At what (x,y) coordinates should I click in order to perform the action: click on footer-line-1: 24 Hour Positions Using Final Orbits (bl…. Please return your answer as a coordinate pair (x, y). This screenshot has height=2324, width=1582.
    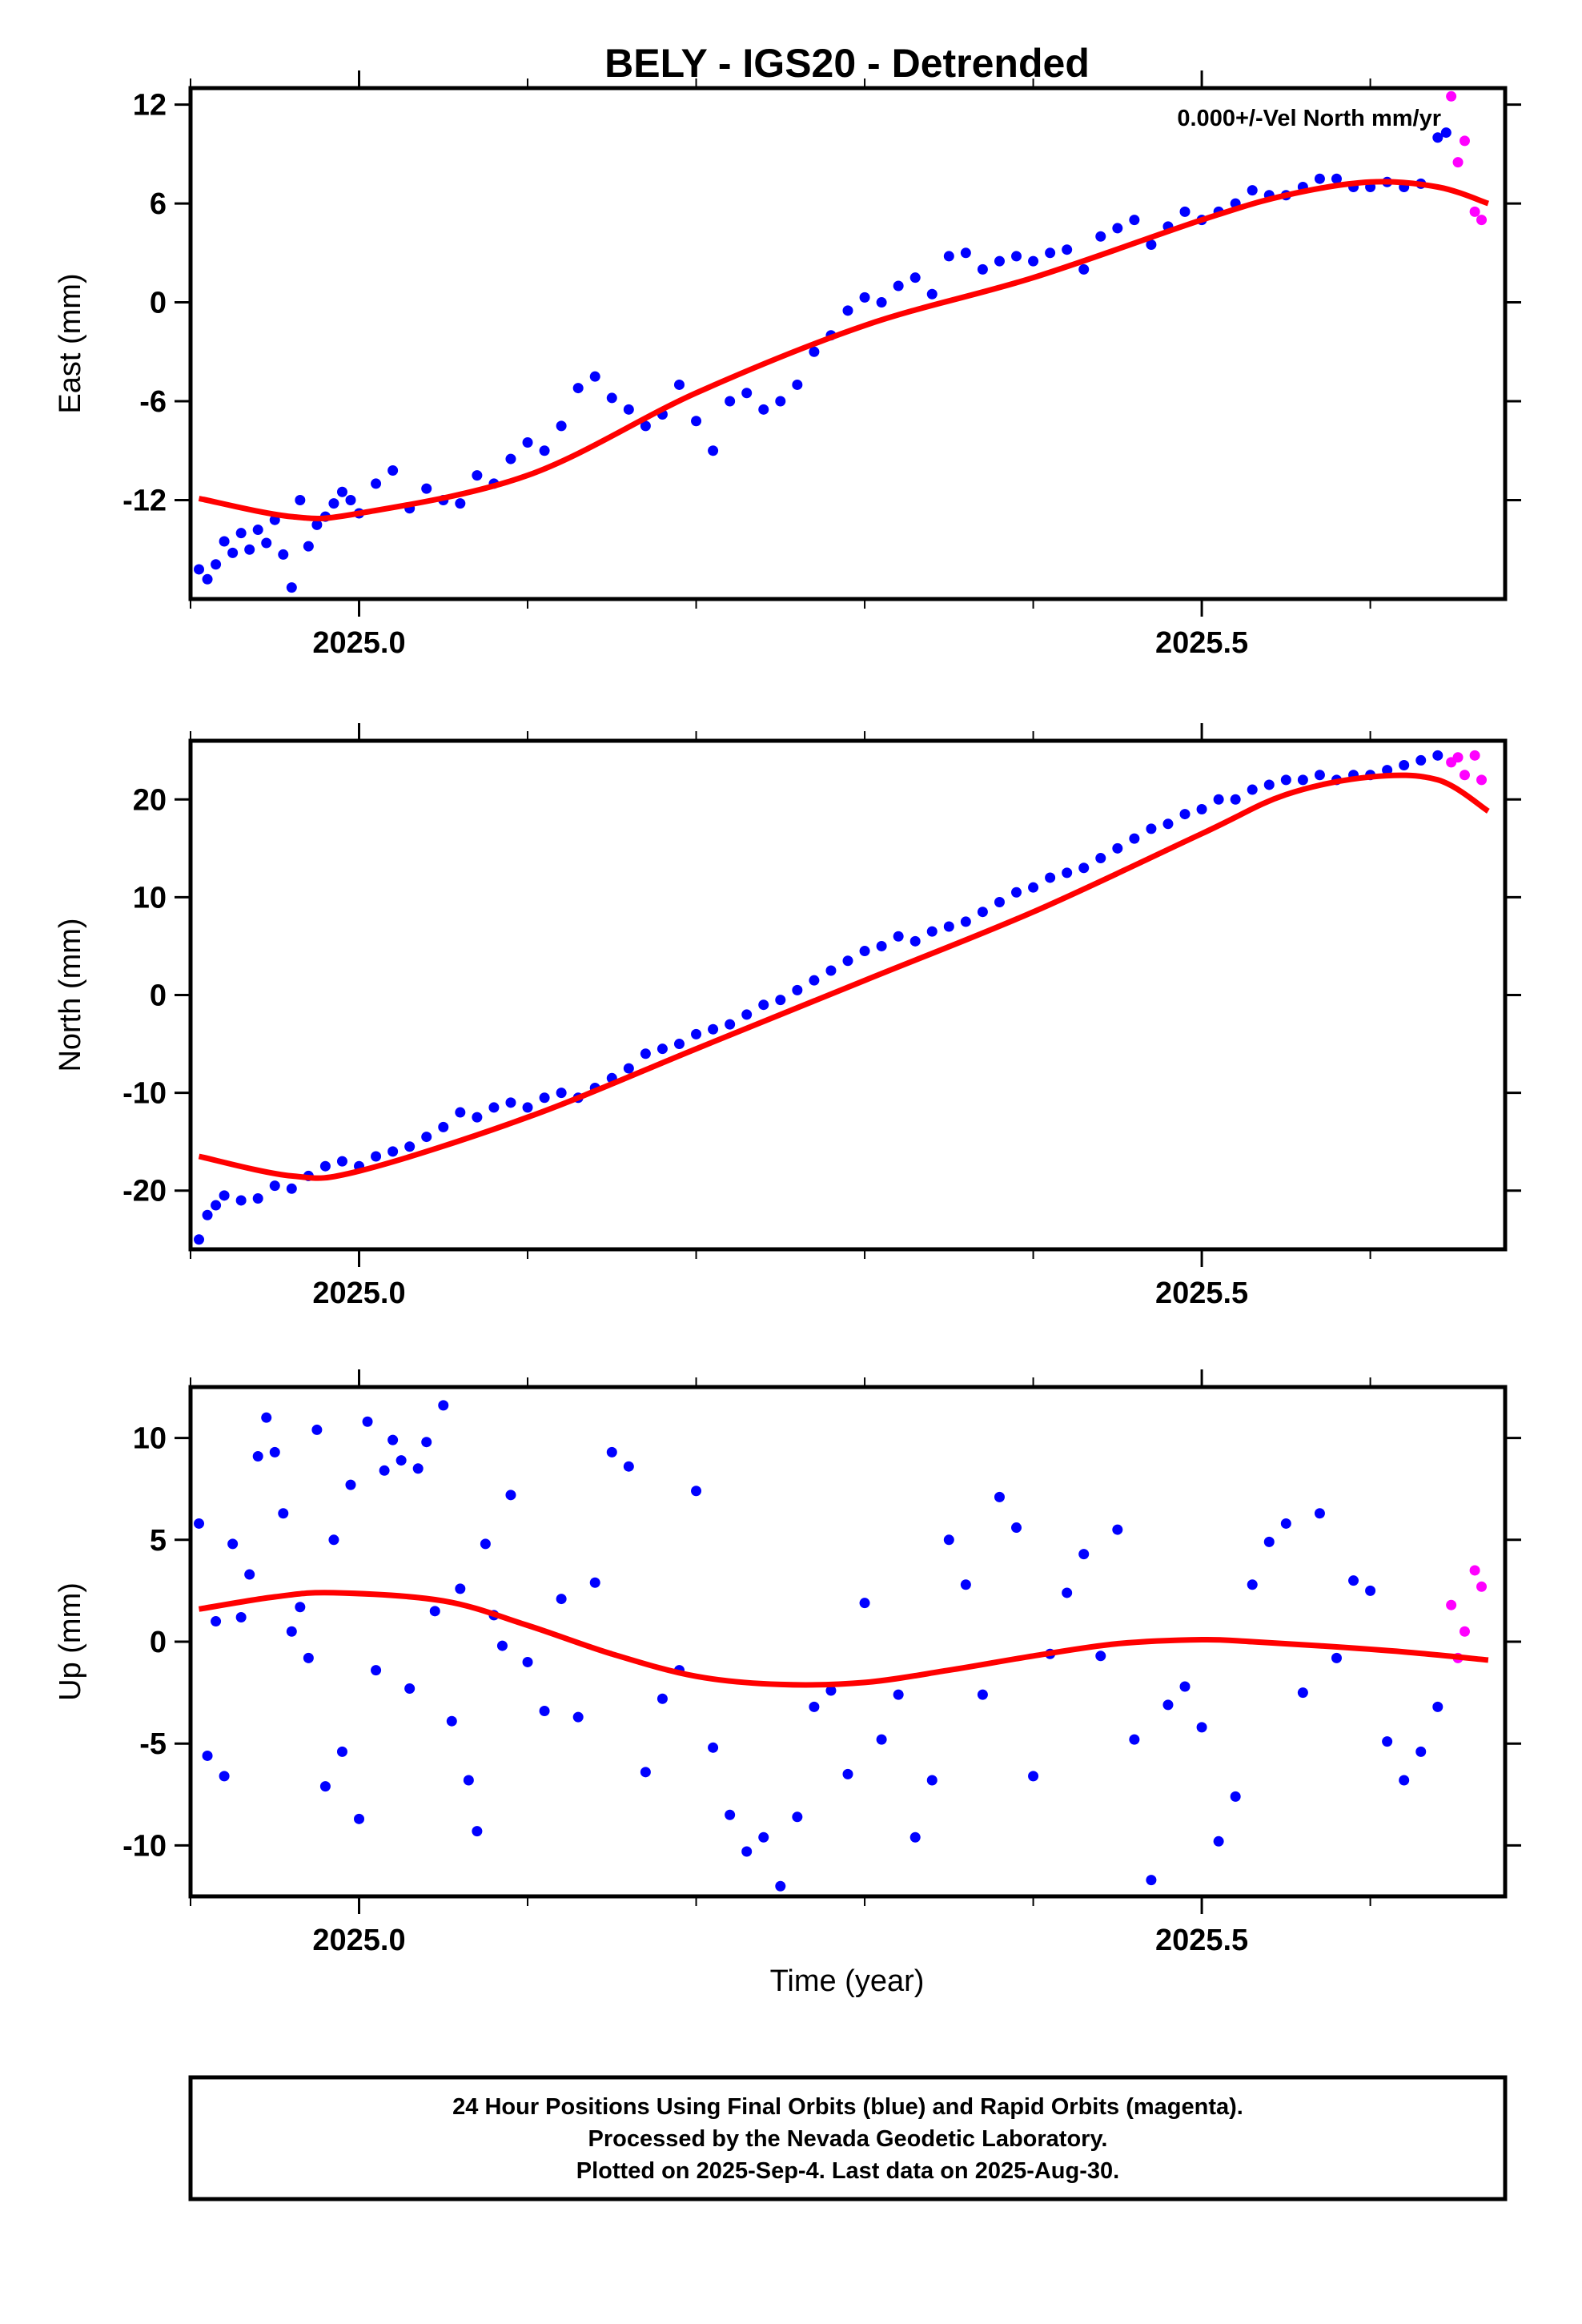
    Looking at the image, I should click on (847, 2107).